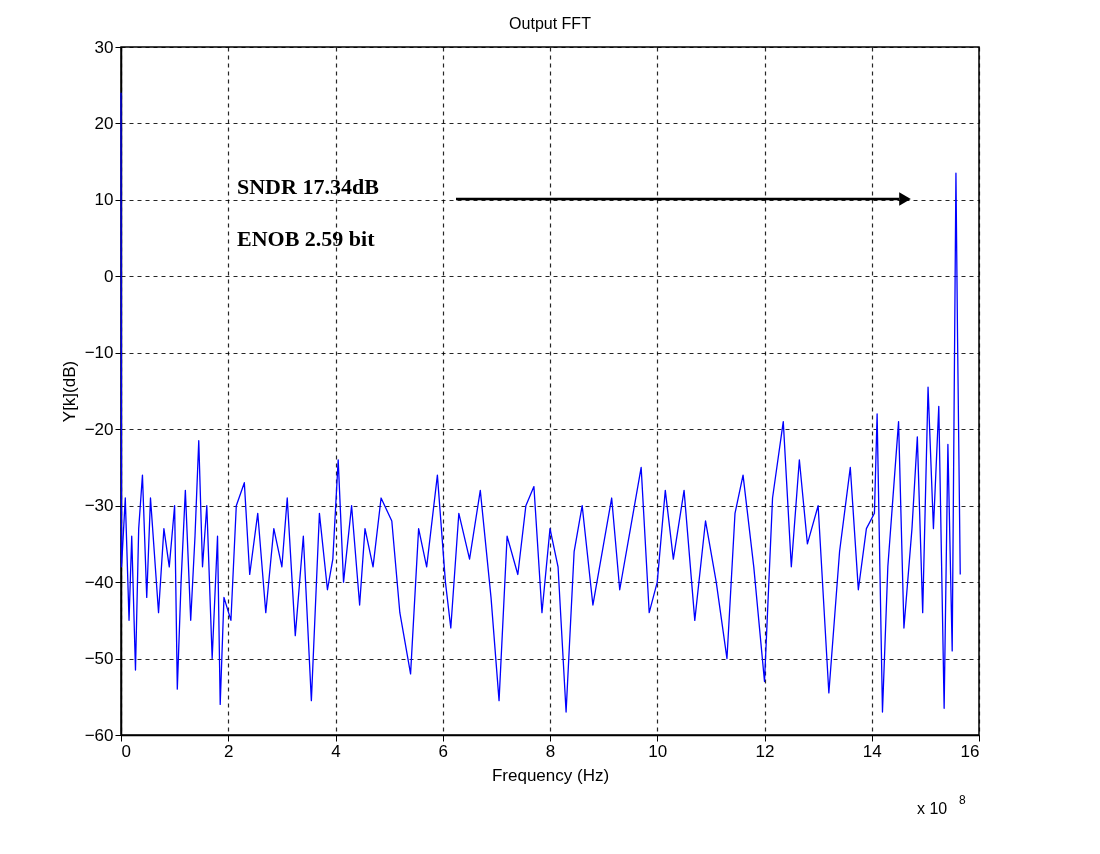  What do you see at coordinates (99, 735) in the screenshot?
I see `y-tick-label: −60` at bounding box center [99, 735].